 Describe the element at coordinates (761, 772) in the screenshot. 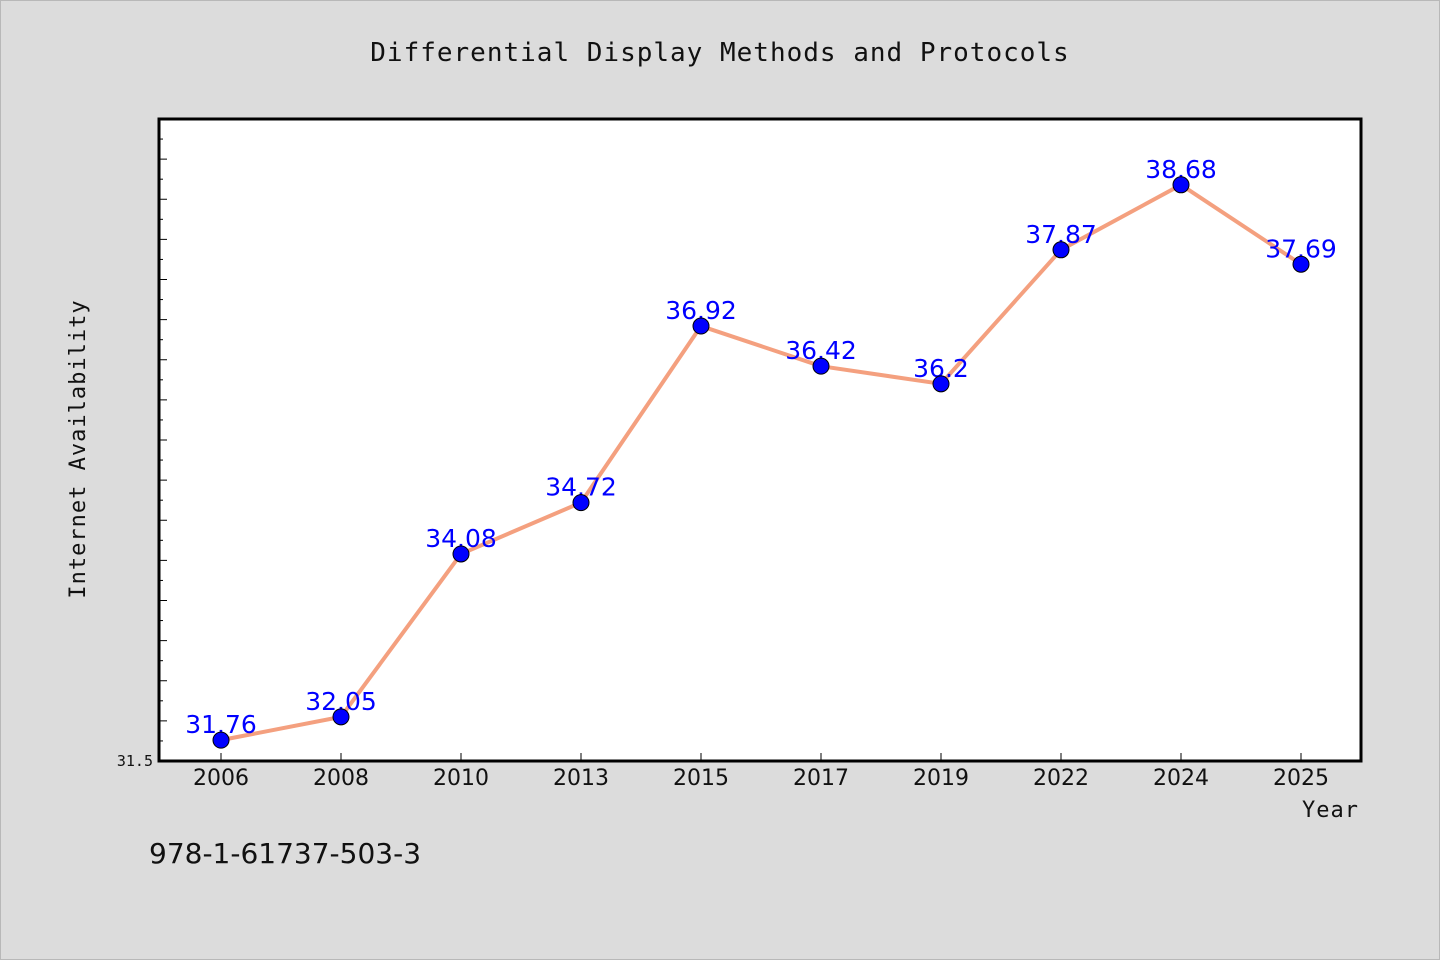

I see `x-axis-ticks: 2006 2008 2010 2013 2015 2017 2019 2022 2024 2025` at that location.